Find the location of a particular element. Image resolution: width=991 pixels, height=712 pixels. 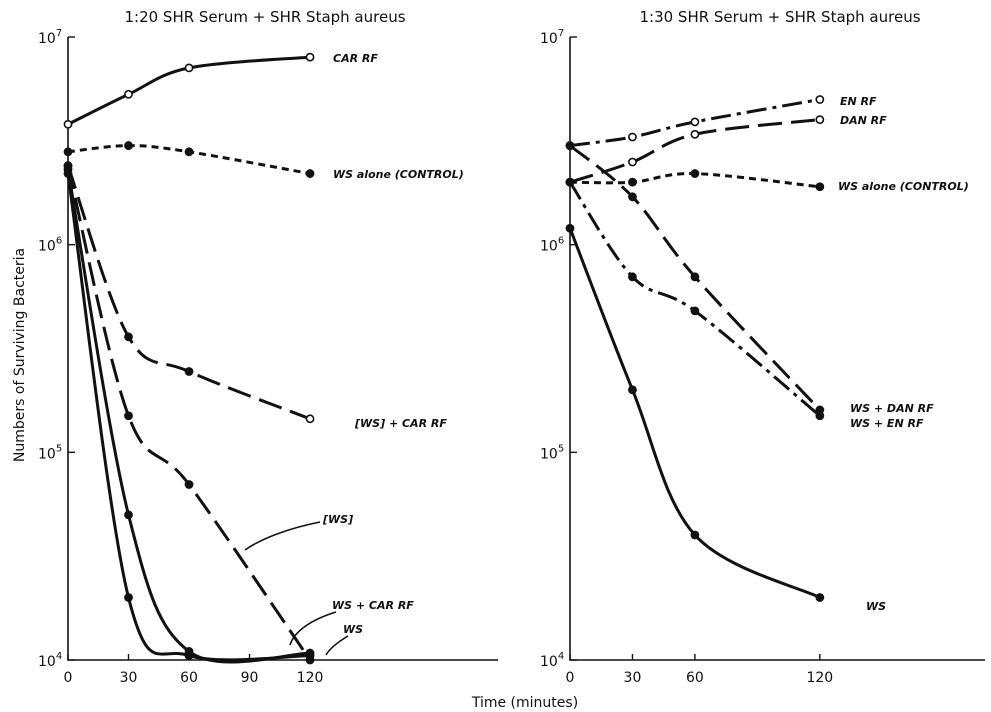

panel-title: 1:20 SHR Serum + SHR Staph aureus is located at coordinates (264, 17).